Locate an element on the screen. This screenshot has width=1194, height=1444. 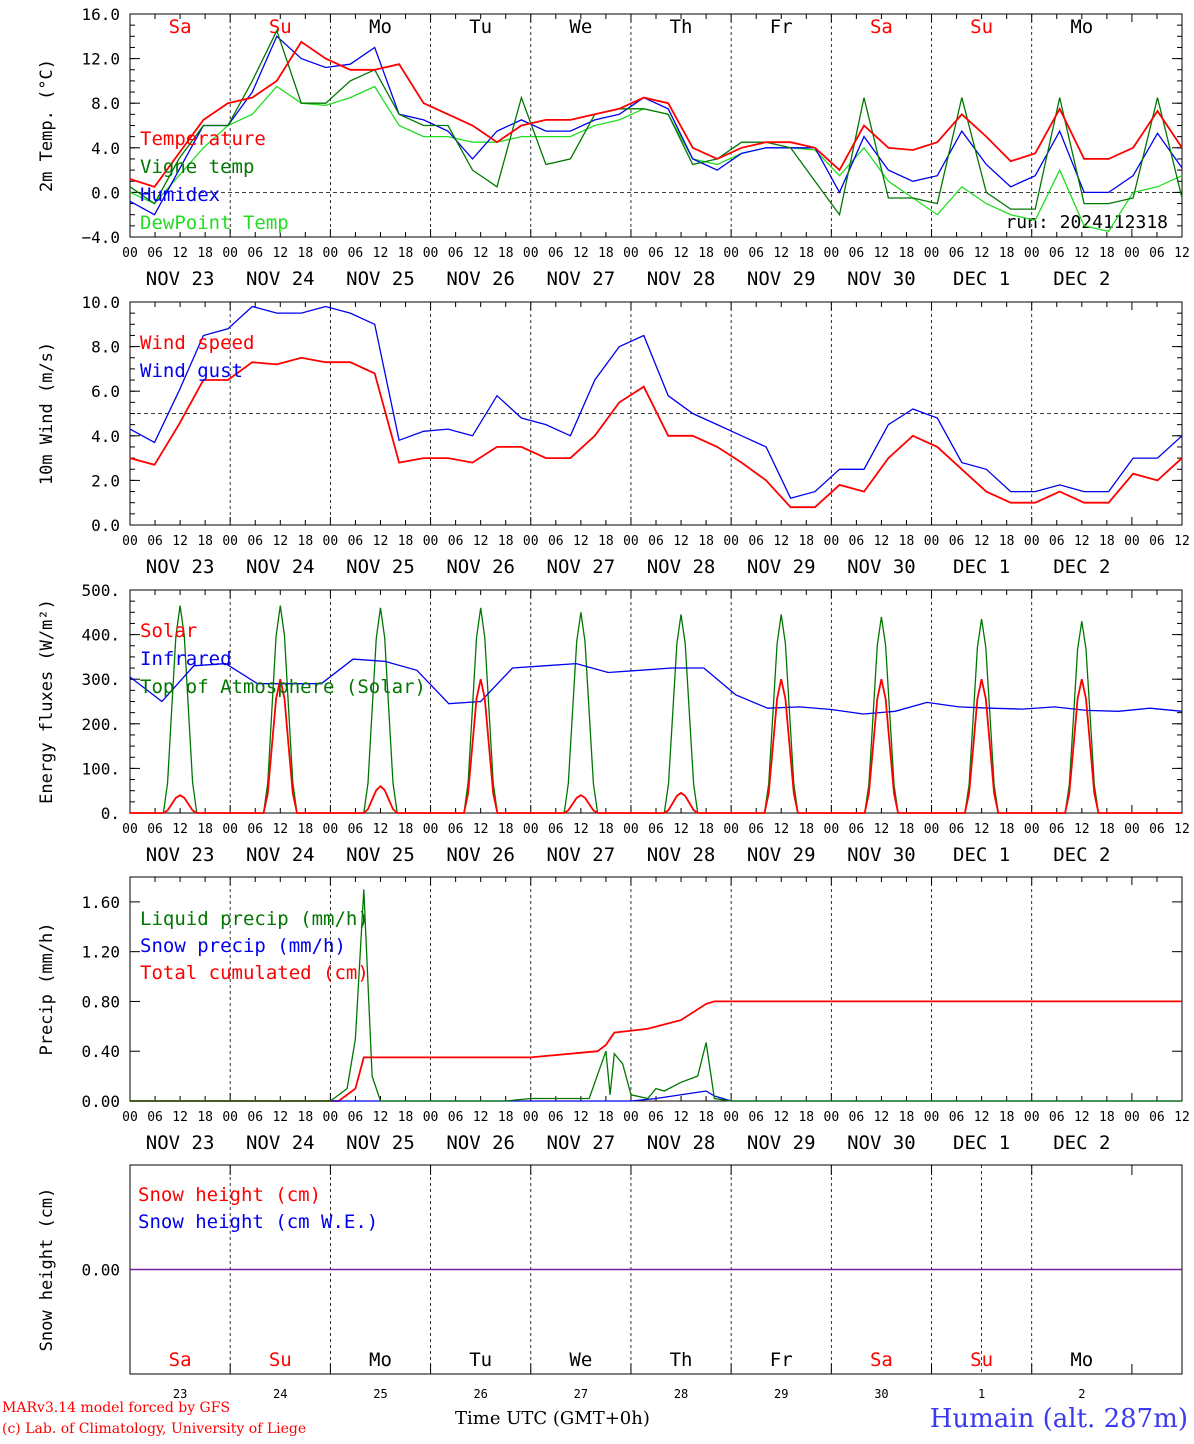
series-line-wind-speed is located at coordinates (656, 432).